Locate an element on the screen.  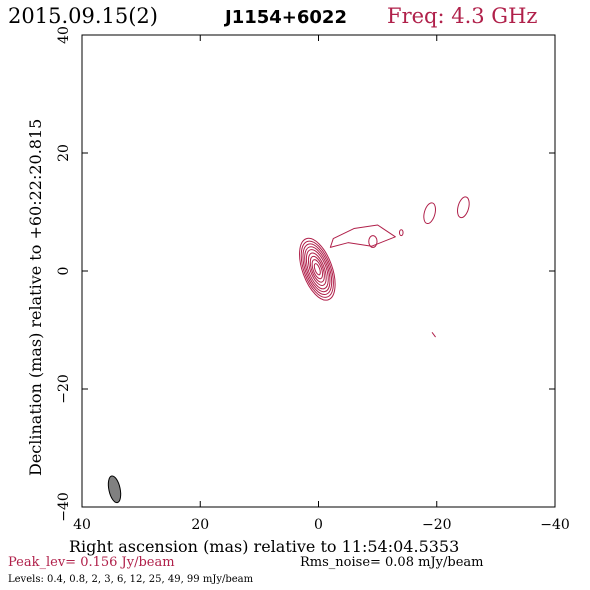
source-name: J1154+6022 is located at coordinates (285, 17).